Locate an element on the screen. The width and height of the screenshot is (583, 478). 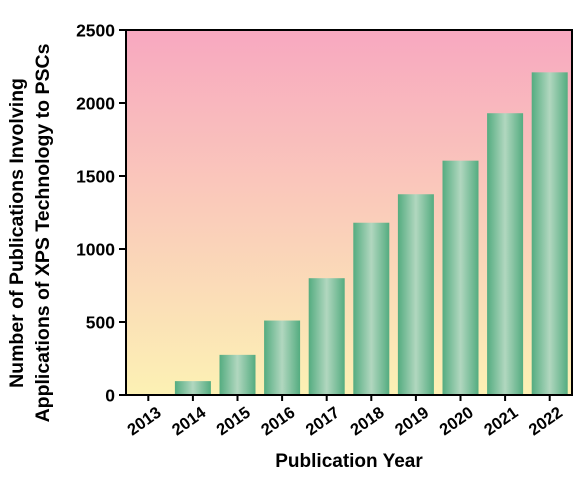
x-tick-label: 2021 is located at coordinates (501, 422).